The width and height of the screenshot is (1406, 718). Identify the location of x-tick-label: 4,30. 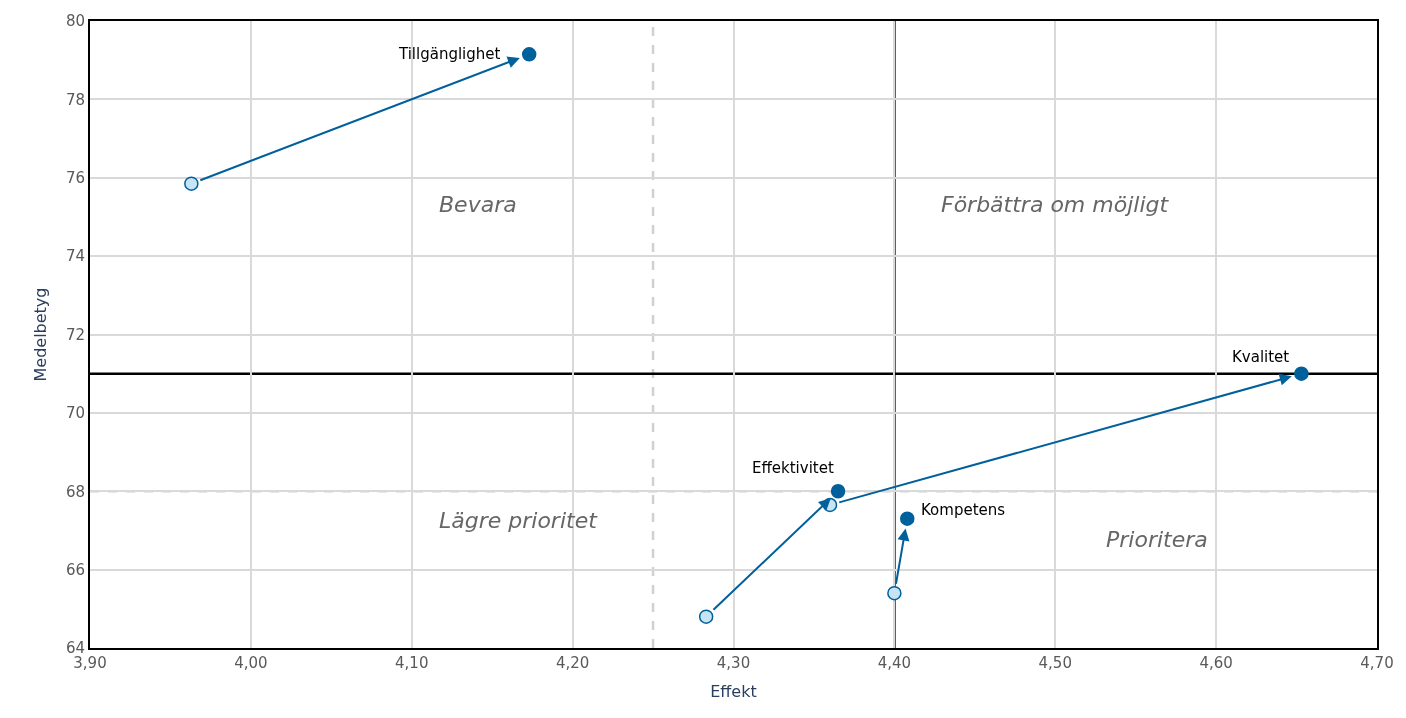
(733, 663).